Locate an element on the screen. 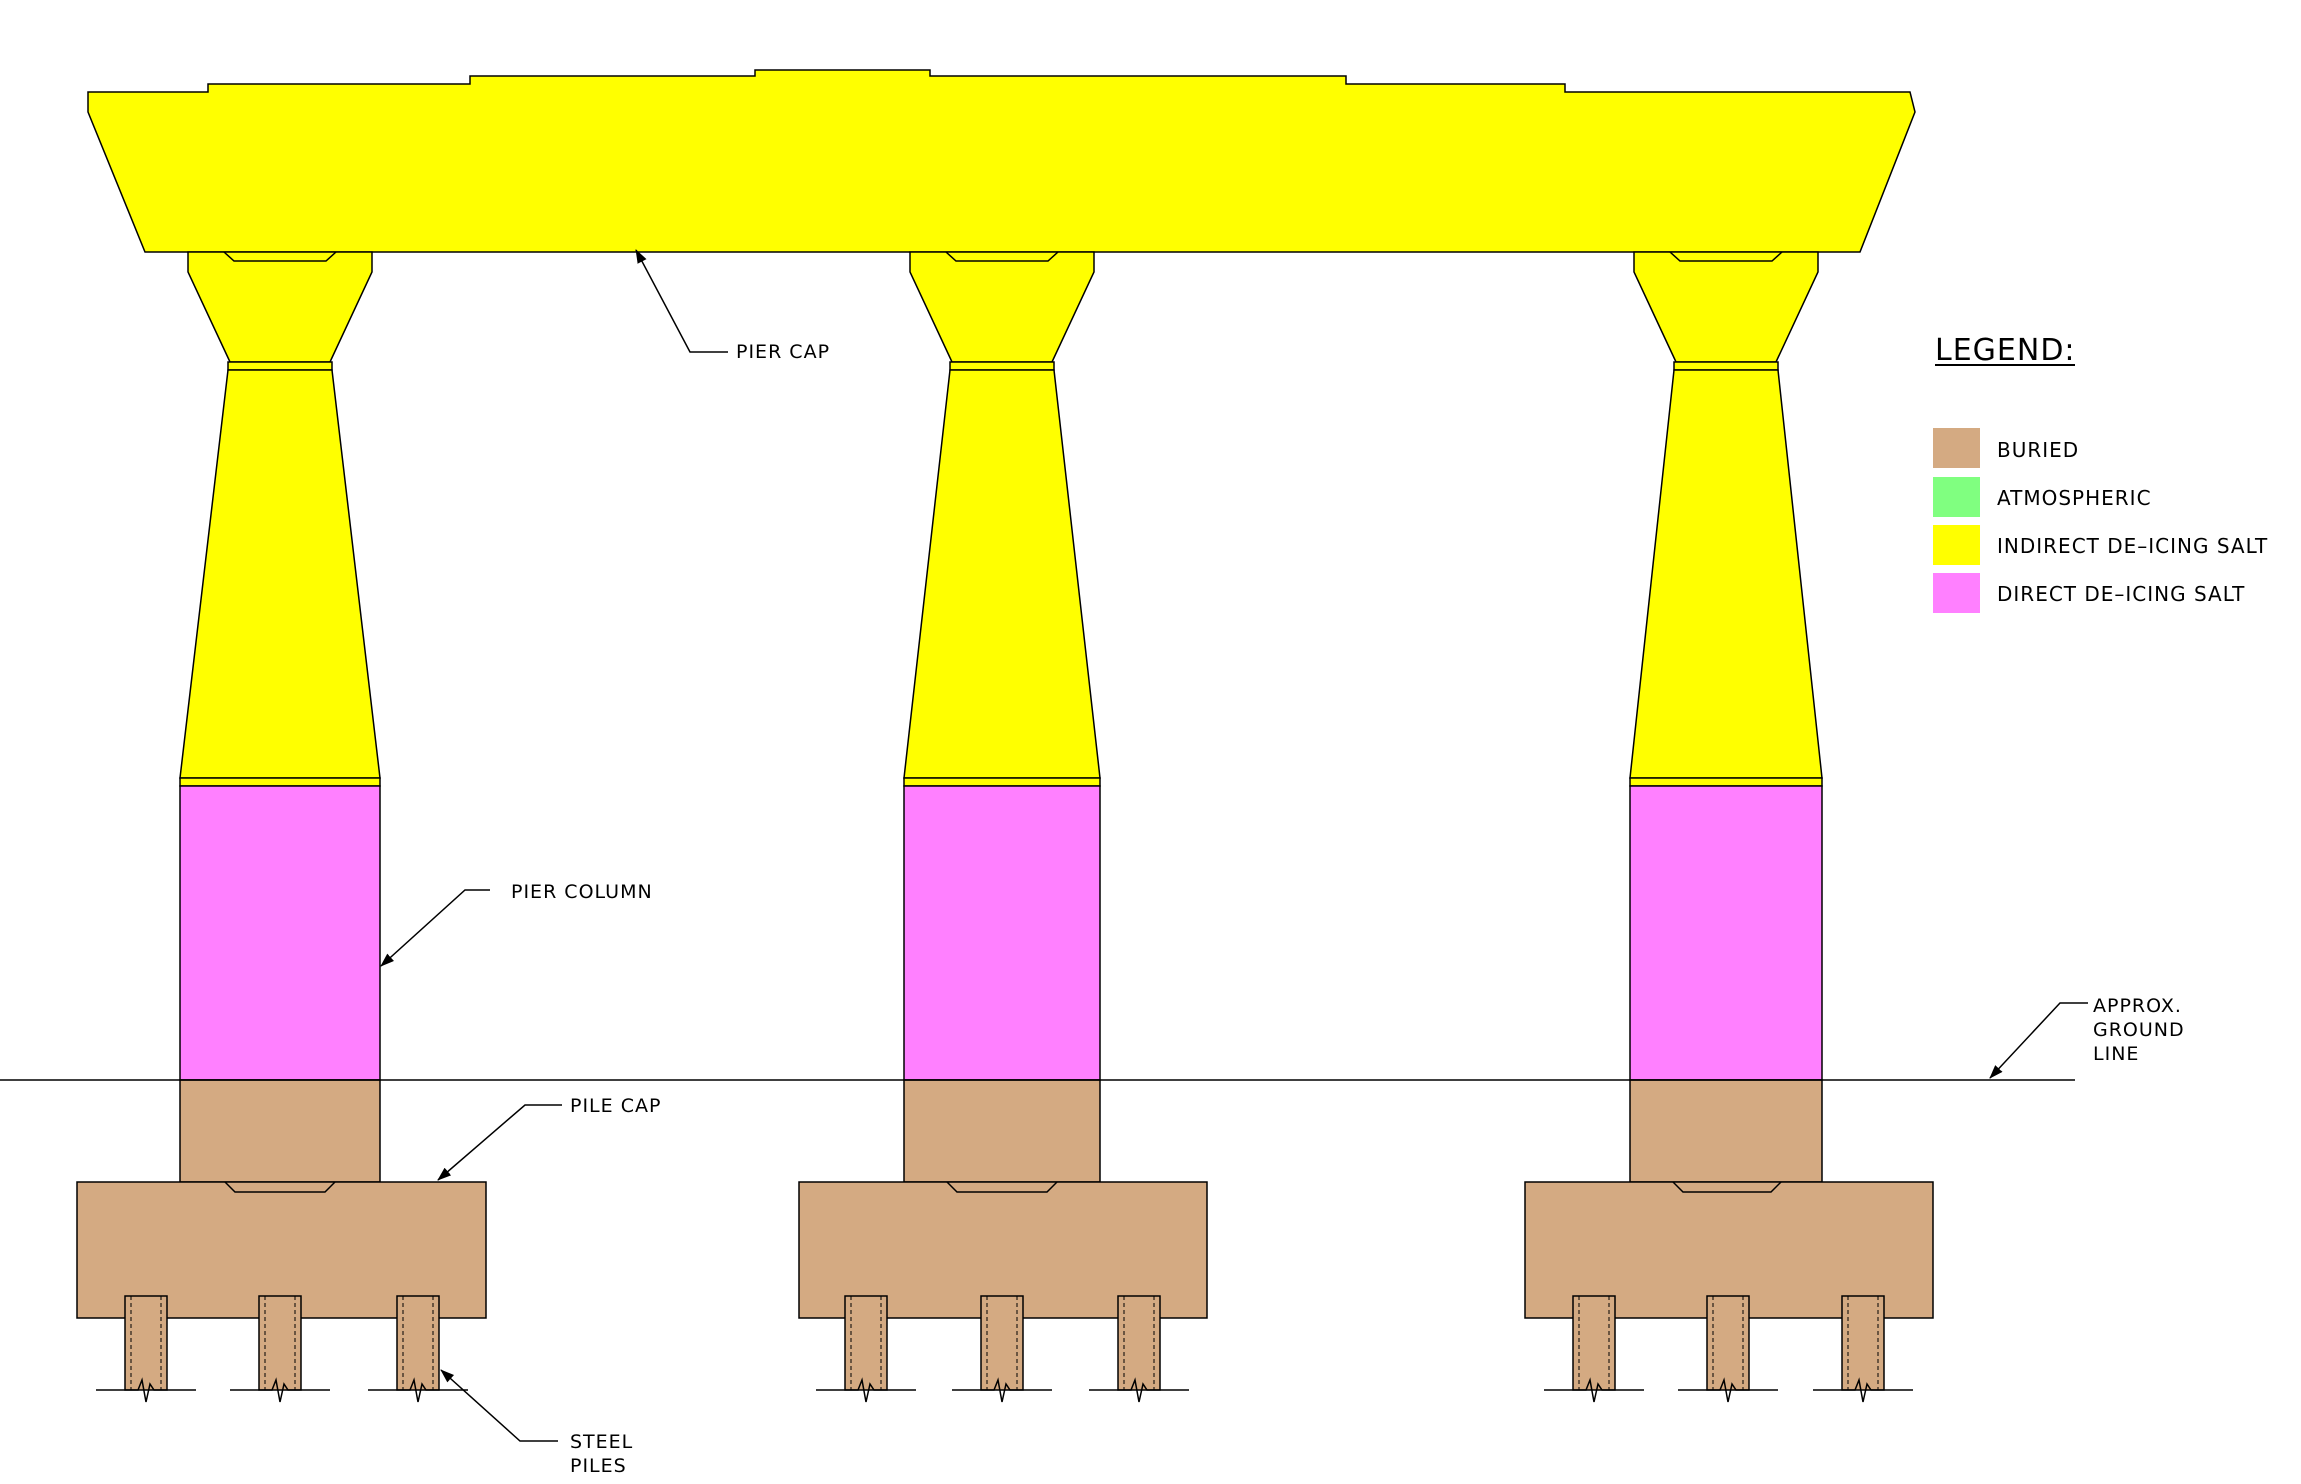  pier-cap is located at coordinates (1001, 161).